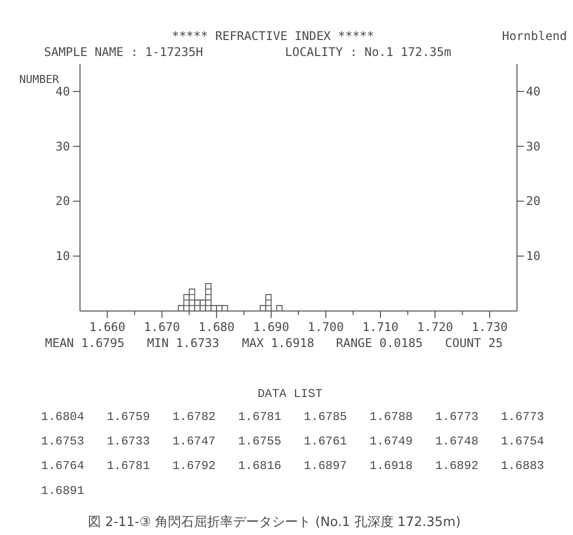 Image resolution: width=573 pixels, height=535 pixels. What do you see at coordinates (194, 441) in the screenshot?
I see `annotation: 1.6747` at bounding box center [194, 441].